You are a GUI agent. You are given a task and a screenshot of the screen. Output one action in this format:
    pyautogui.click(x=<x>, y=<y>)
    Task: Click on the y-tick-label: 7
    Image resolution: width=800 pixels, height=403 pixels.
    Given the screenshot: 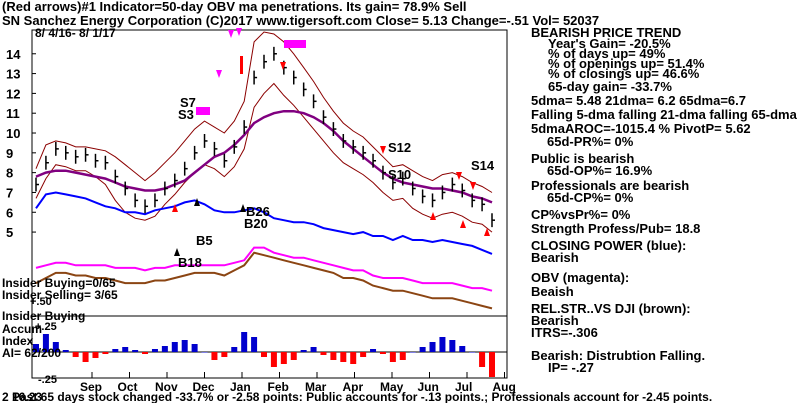 What is the action you would take?
    pyautogui.click(x=9, y=192)
    